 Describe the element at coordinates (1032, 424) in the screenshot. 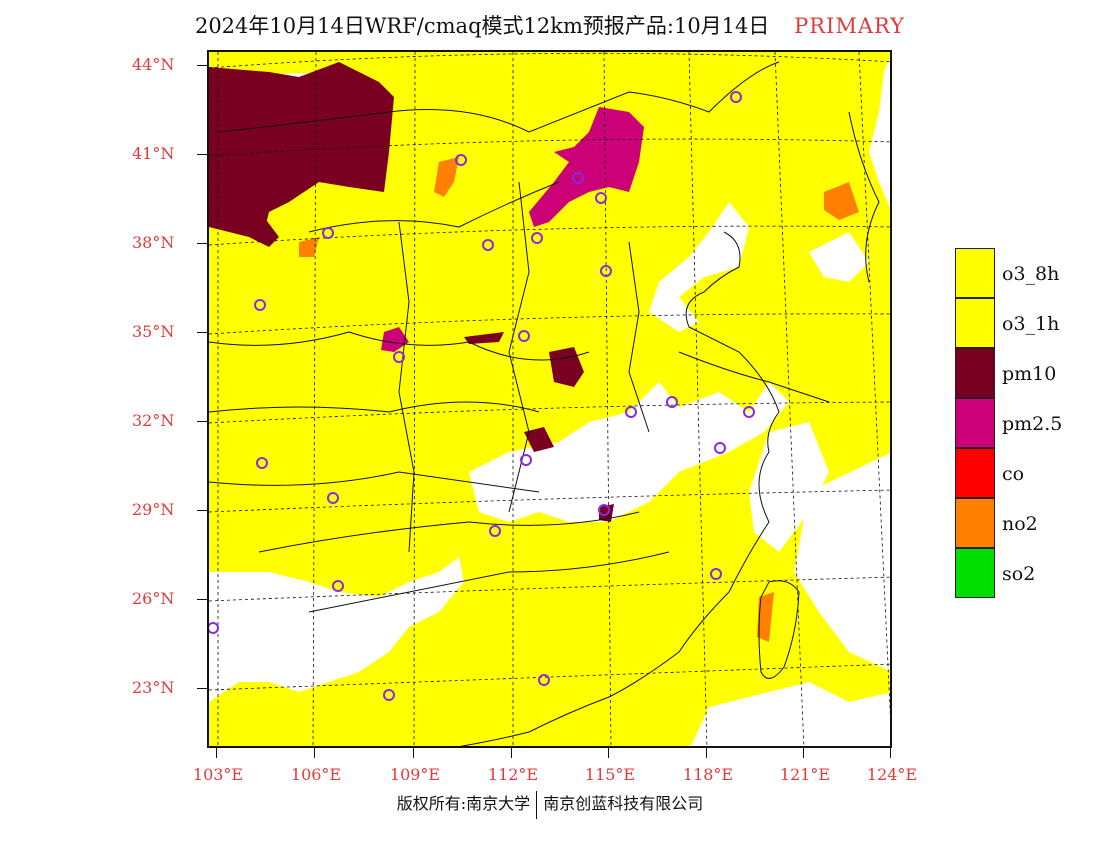

I see `legend-label: pm2.5` at that location.